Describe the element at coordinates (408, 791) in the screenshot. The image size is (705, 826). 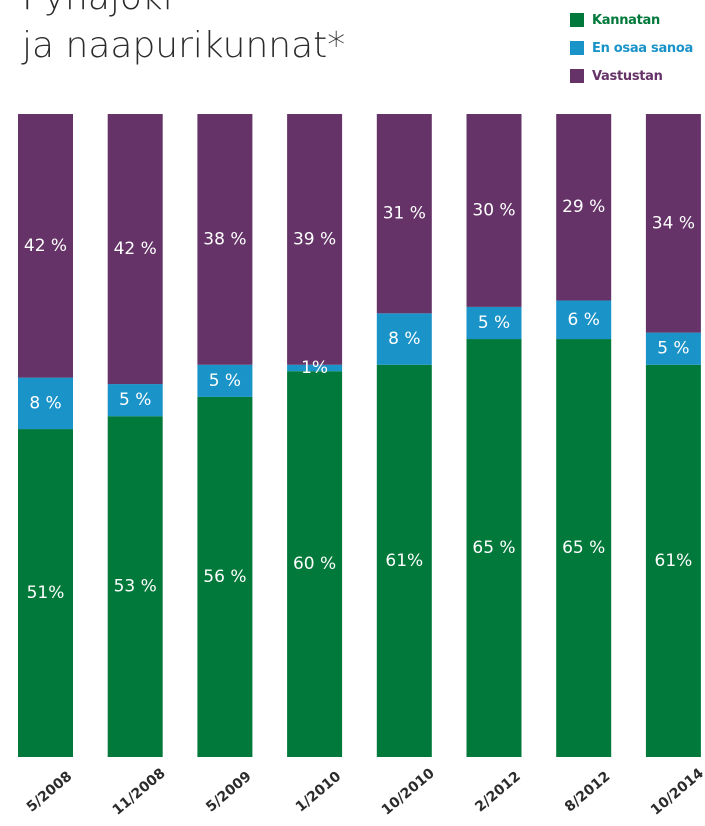
I see `category-label-10-2010: 10/2010` at that location.